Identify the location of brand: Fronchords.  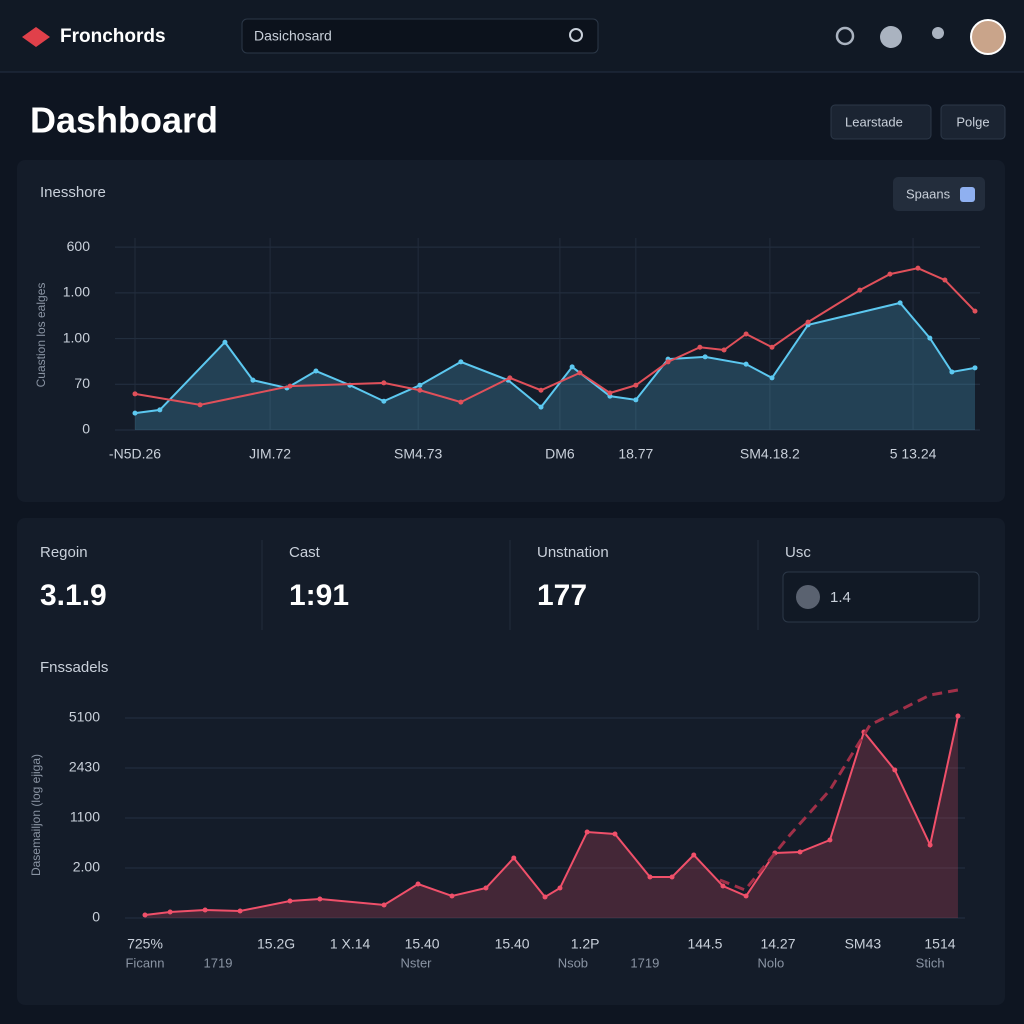
(113, 36).